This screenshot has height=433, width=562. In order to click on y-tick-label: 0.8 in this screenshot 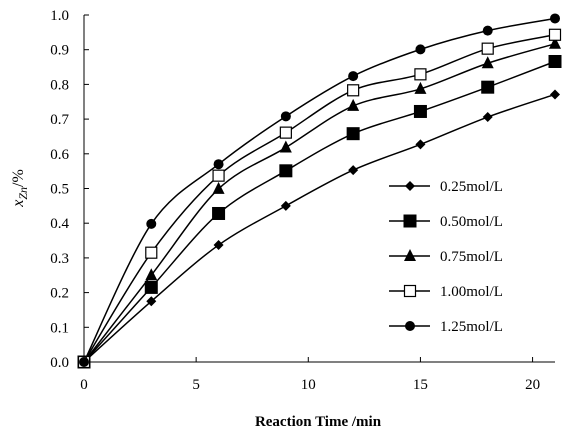, I will do `click(59, 85)`.